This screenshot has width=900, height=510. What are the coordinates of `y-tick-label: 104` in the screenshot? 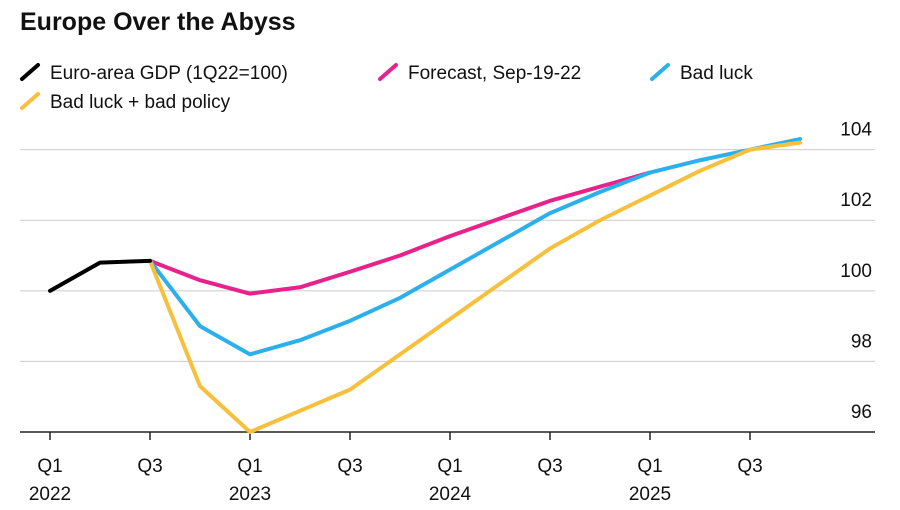 It's located at (856, 130).